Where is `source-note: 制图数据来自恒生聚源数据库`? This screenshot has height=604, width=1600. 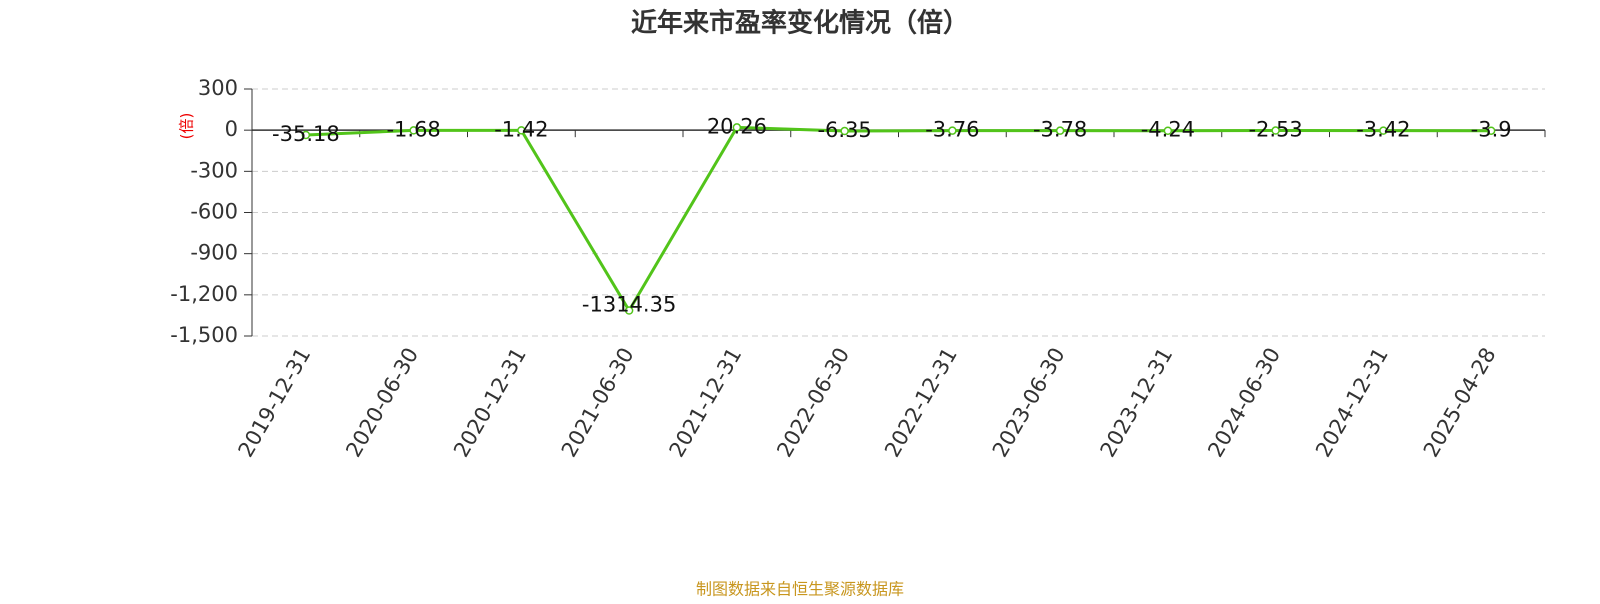
source-note: 制图数据来自恒生聚源数据库 is located at coordinates (800, 589).